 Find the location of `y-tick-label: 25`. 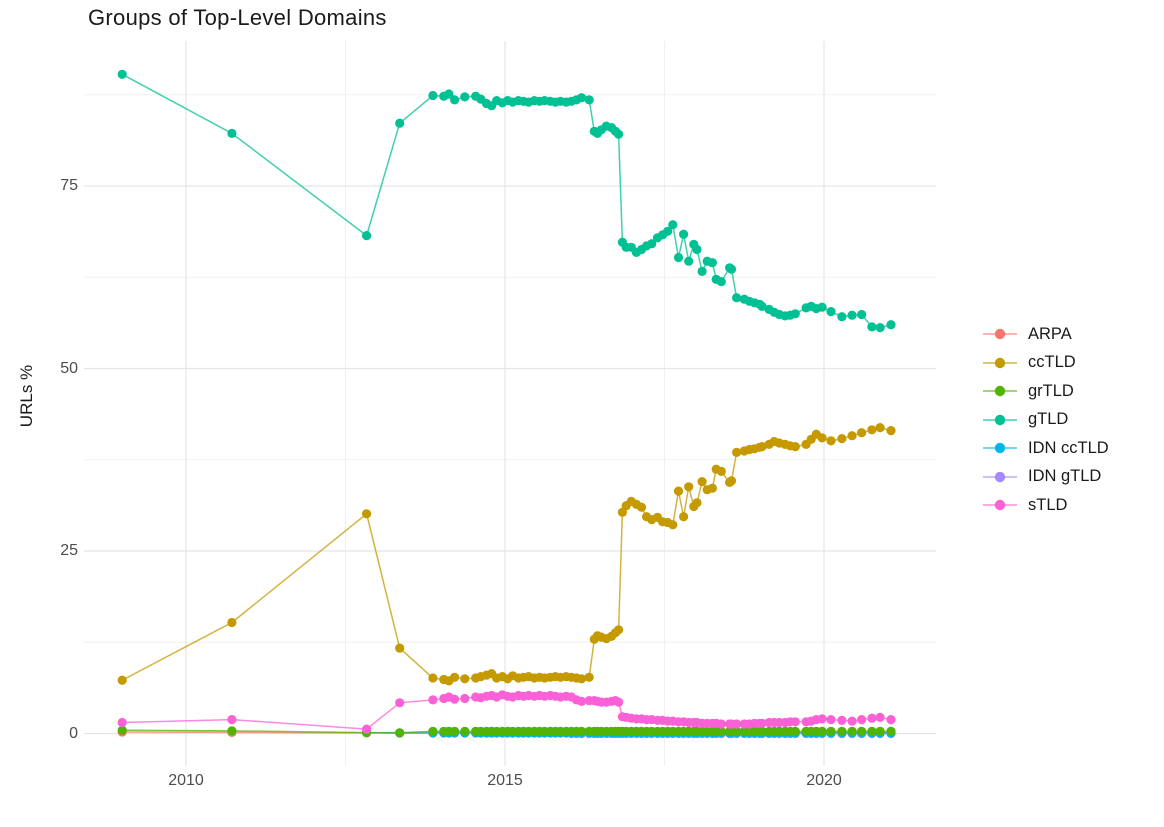

y-tick-label: 25 is located at coordinates (69, 550).